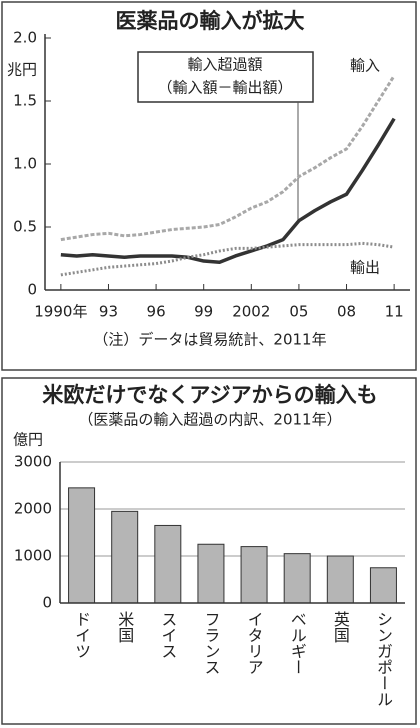  What do you see at coordinates (25, 227) in the screenshot?
I see `y-tick-label: 0.5` at bounding box center [25, 227].